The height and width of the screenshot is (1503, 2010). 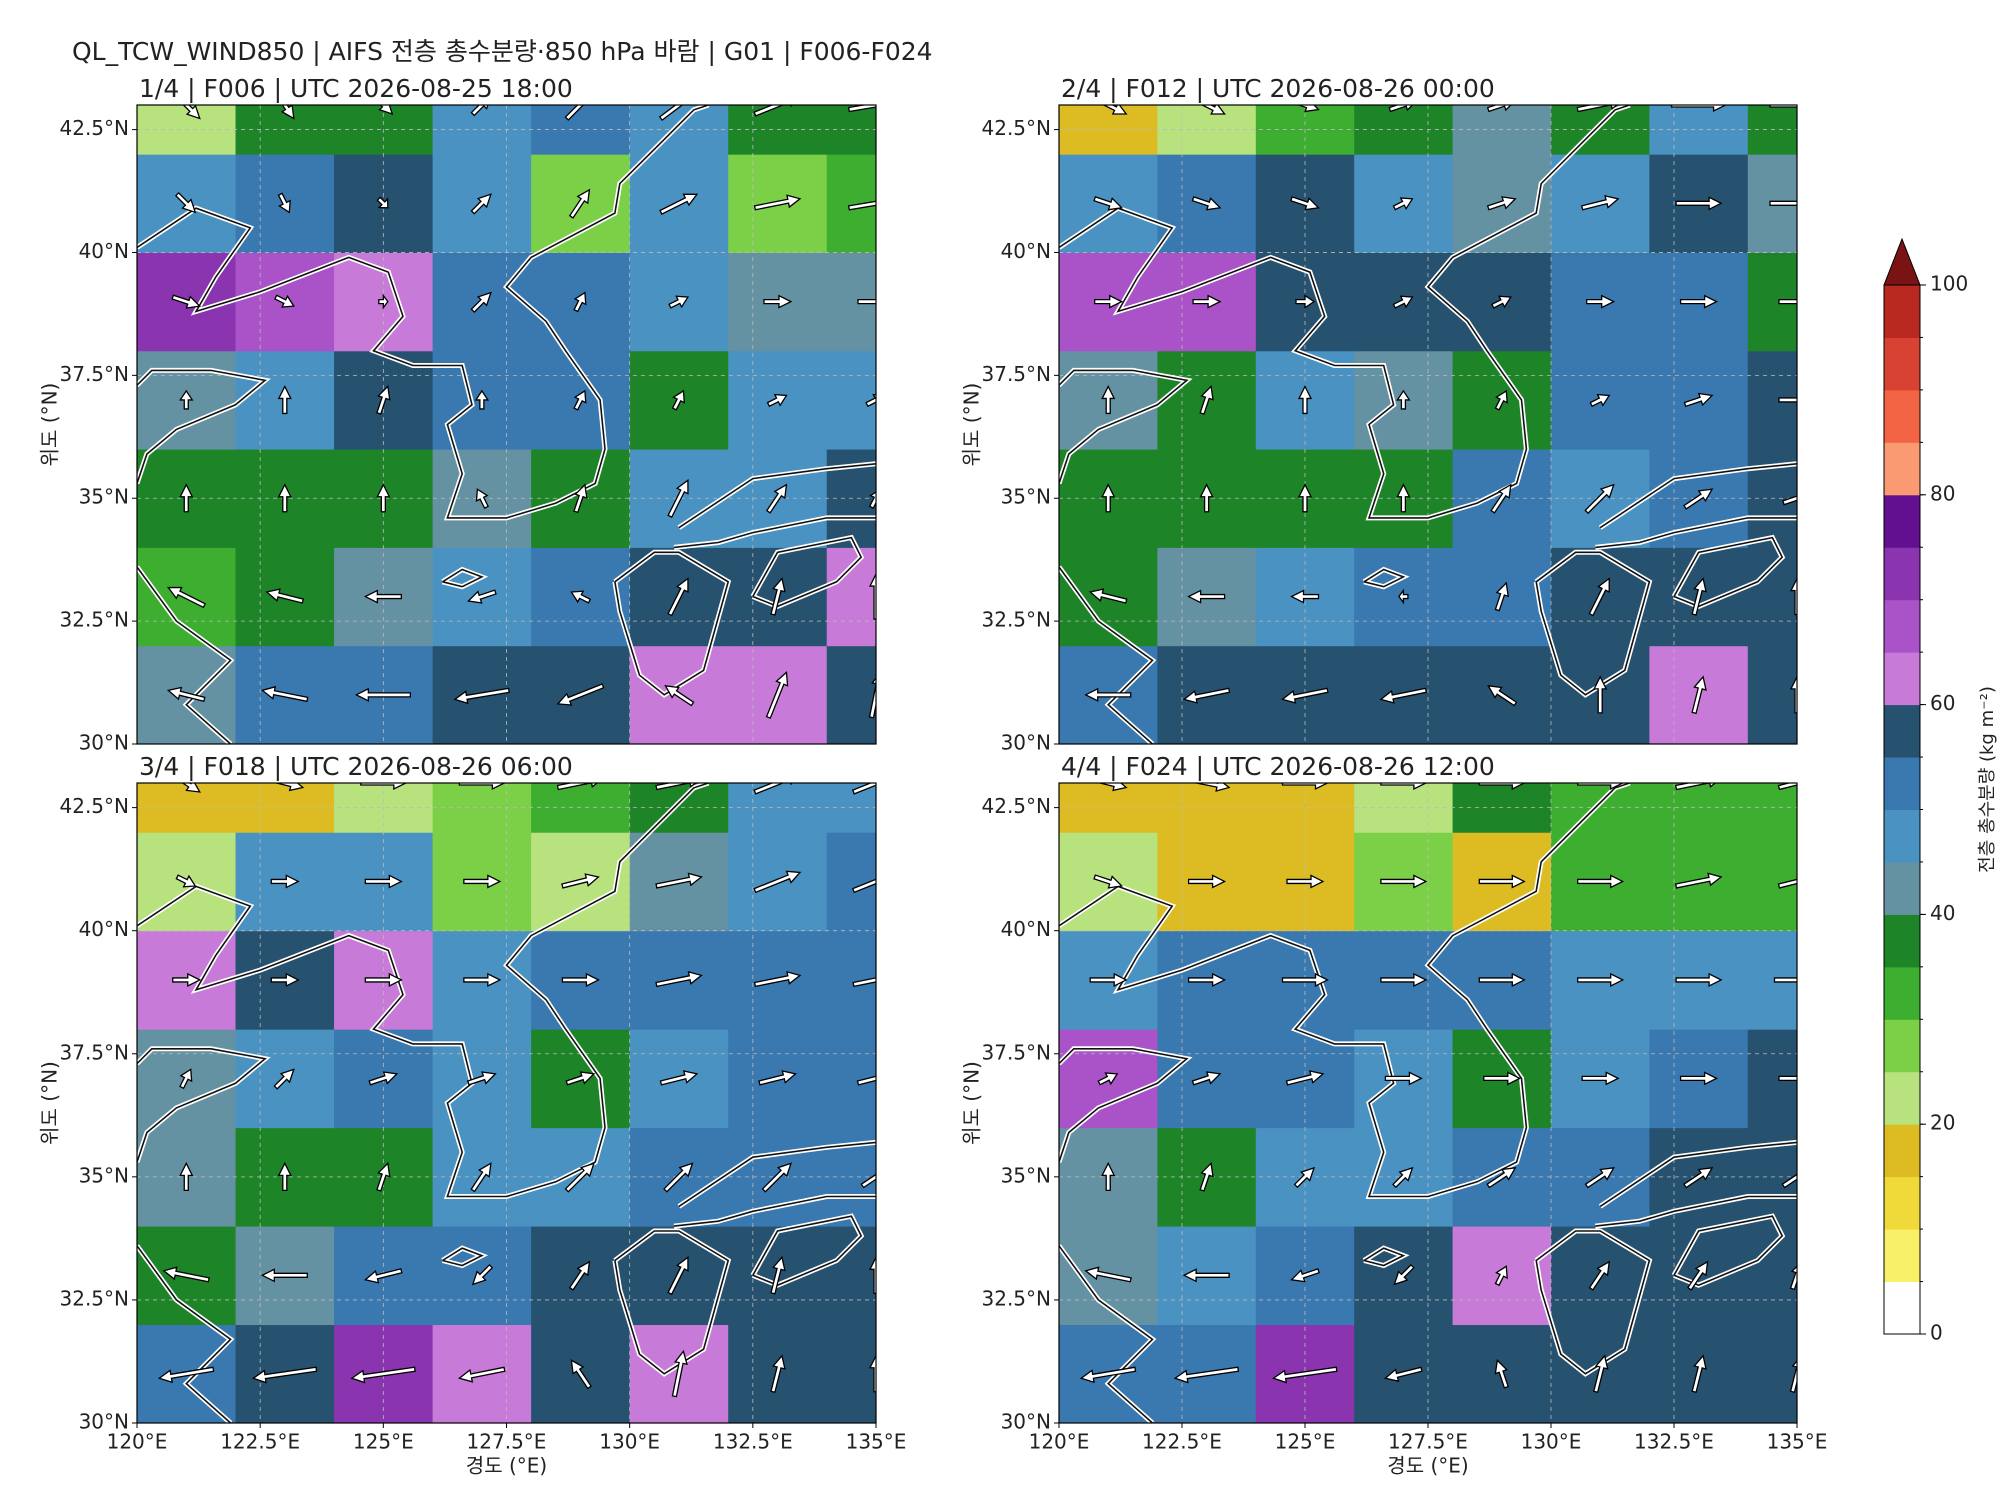 I want to click on x-tick-label: 120°E, so click(x=1059, y=1442).